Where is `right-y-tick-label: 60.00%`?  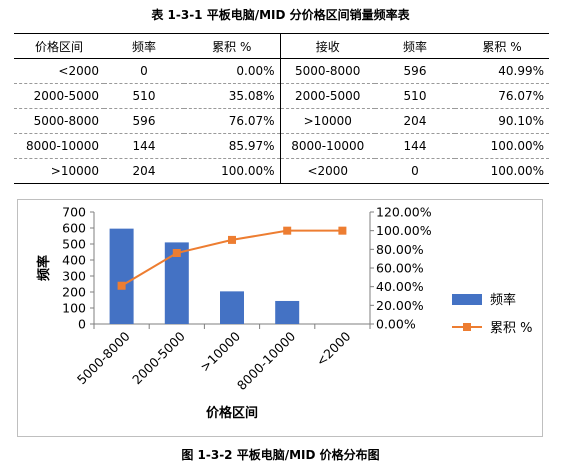
right-y-tick-label: 60.00% is located at coordinates (400, 268).